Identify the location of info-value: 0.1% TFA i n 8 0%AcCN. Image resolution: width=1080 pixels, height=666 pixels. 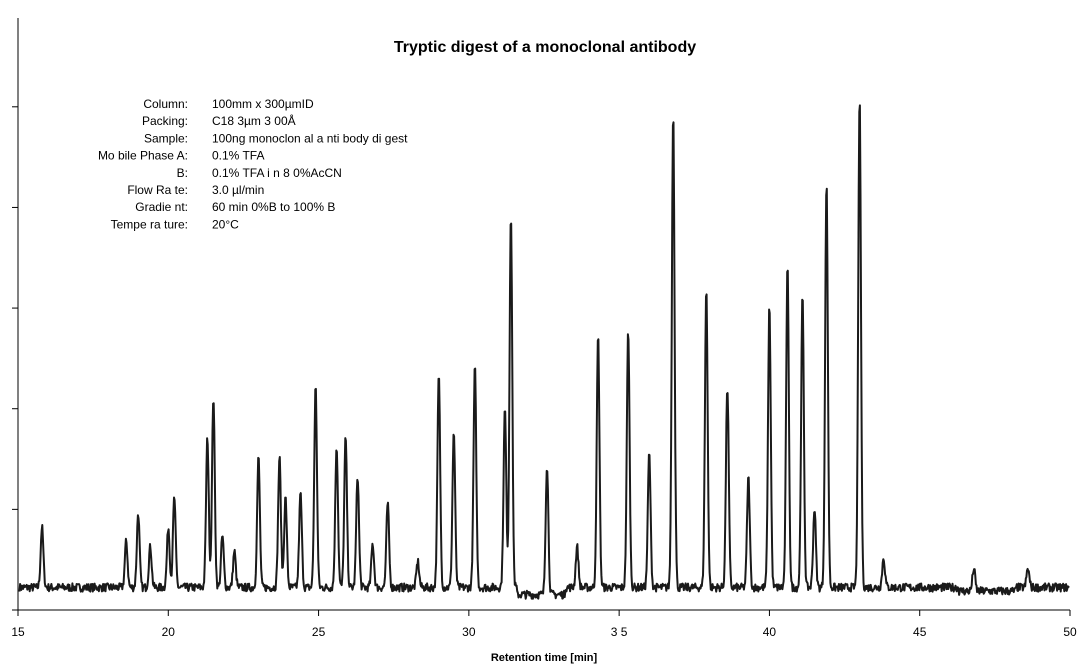
(277, 173).